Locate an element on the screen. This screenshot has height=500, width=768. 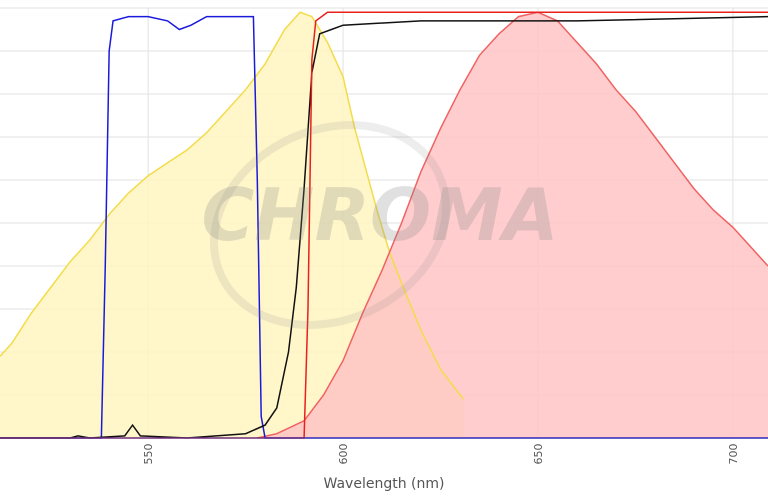
x-tick-label: 700 is located at coordinates (733, 454).